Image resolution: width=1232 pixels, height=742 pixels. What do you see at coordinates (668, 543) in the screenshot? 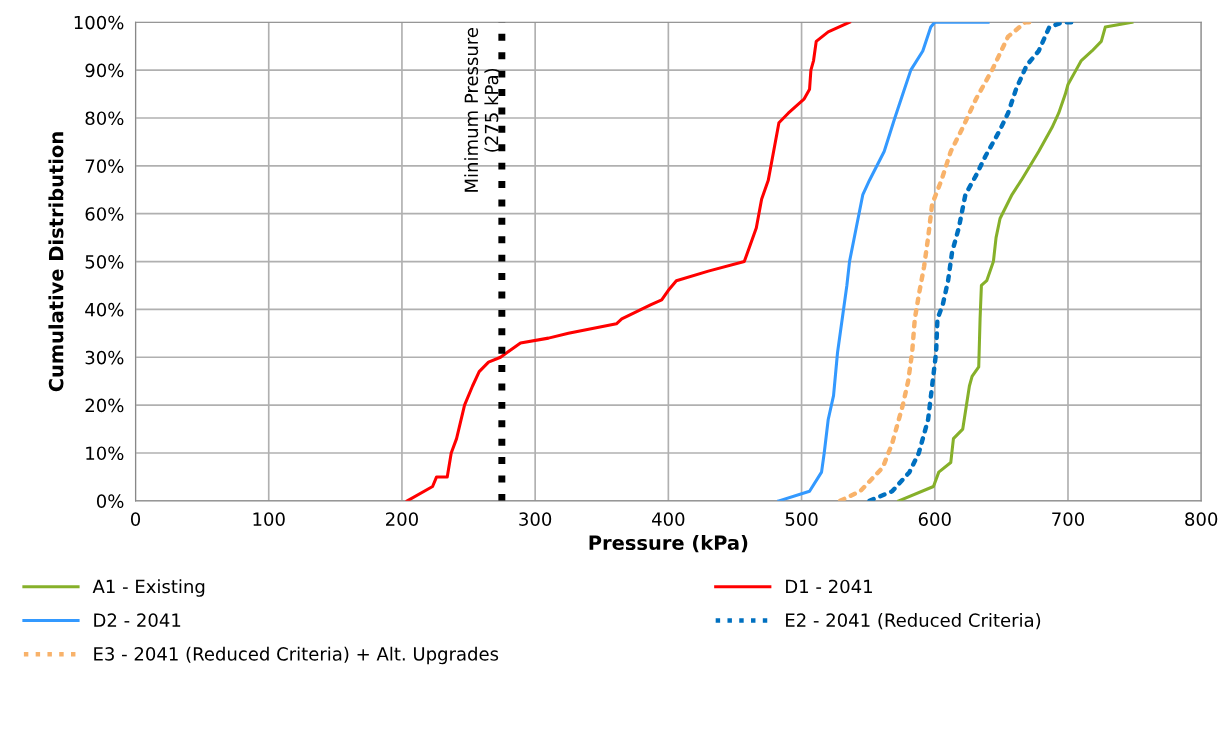
I see `x-axis-title: Pressure (kPa)` at bounding box center [668, 543].